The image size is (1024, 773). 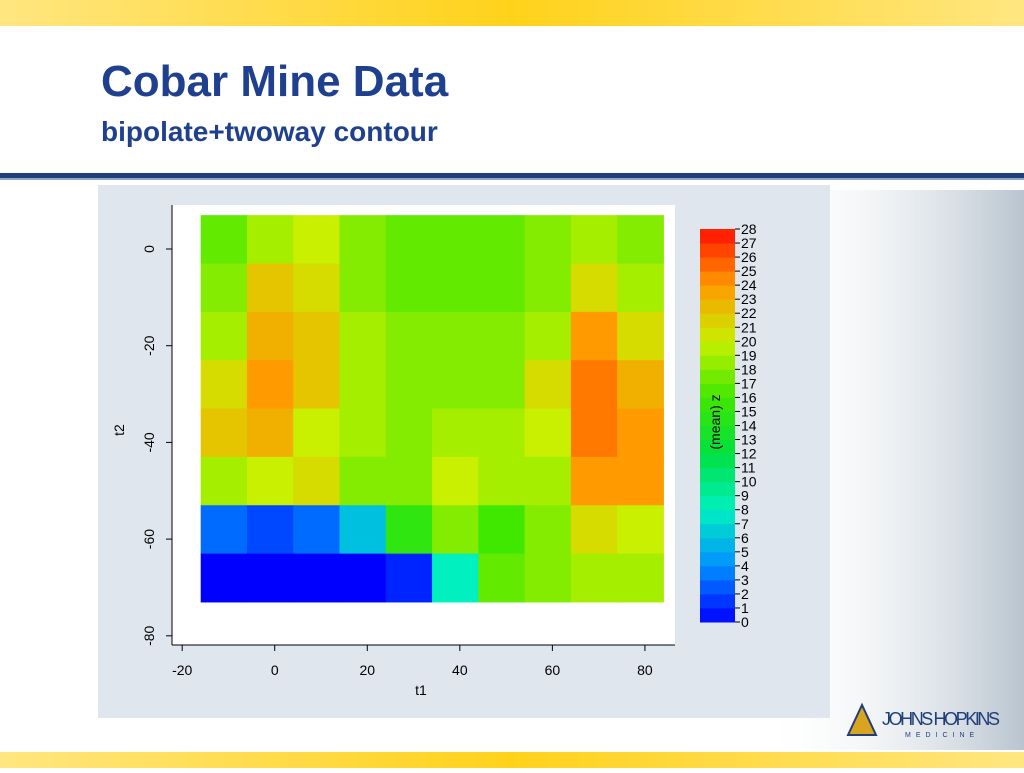 I want to click on colorbar-tick-label: 28, so click(x=749, y=229).